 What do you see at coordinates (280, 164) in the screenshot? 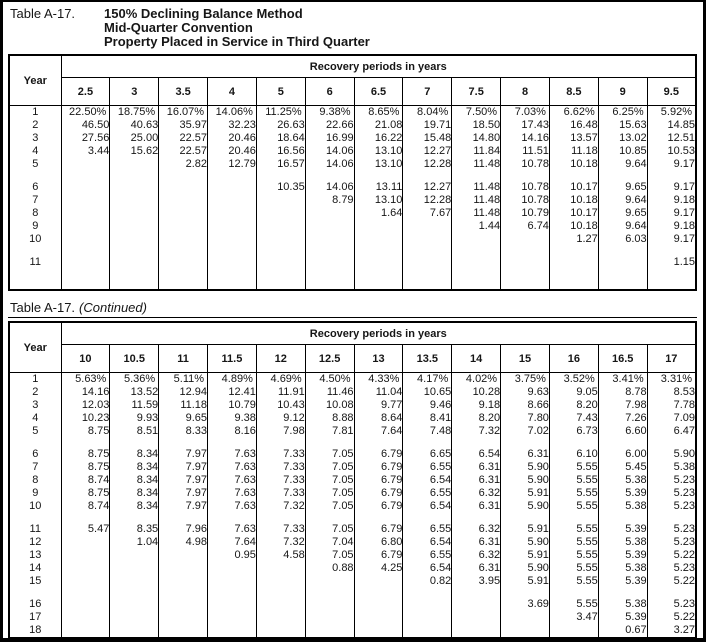
I see `rate-cell: 16.57` at bounding box center [280, 164].